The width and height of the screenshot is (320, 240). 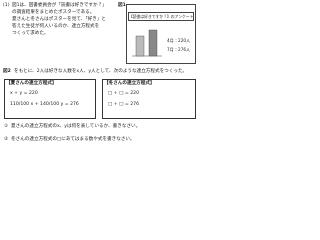 What do you see at coordinates (101, 71) in the screenshot?
I see `text-line: をもとに、2人は好きな人数をx人、y人として、次のような連立方程式をつくった。` at bounding box center [101, 71].